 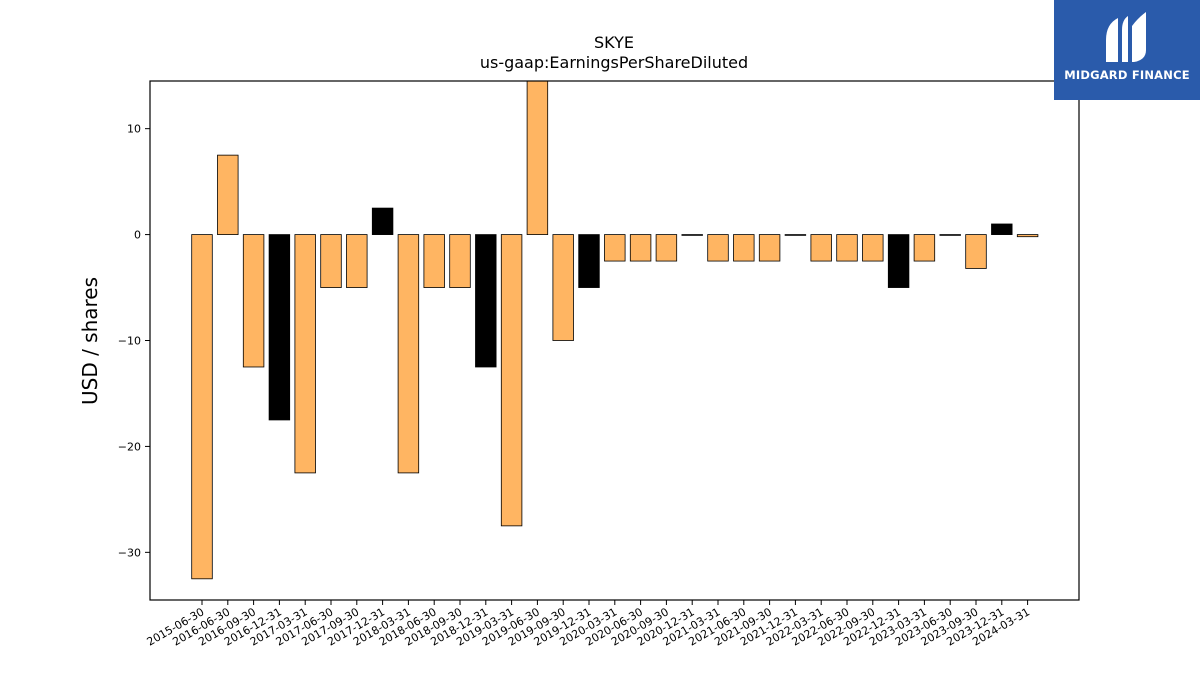 I want to click on midgard-finance-logo: MIDGARD FINANCE, so click(x=1127, y=50).